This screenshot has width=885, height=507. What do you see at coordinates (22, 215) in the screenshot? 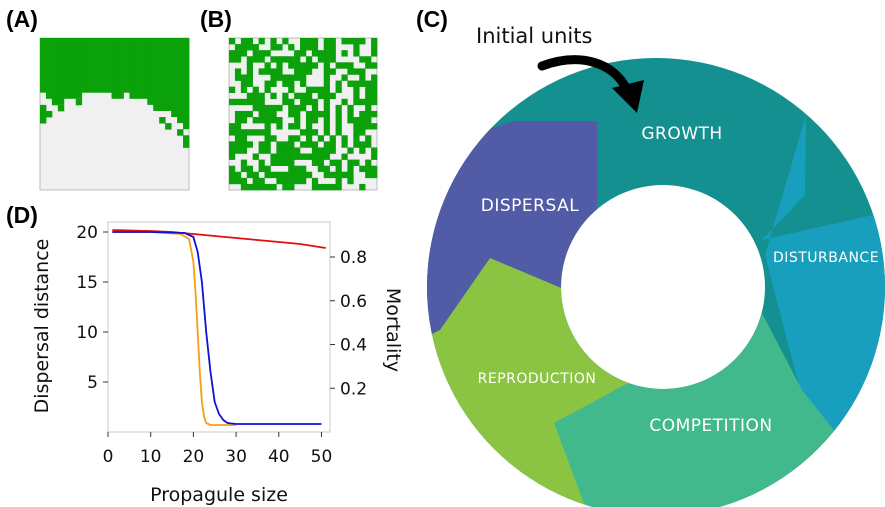
I see `panel-label-d: (D)` at bounding box center [22, 215].